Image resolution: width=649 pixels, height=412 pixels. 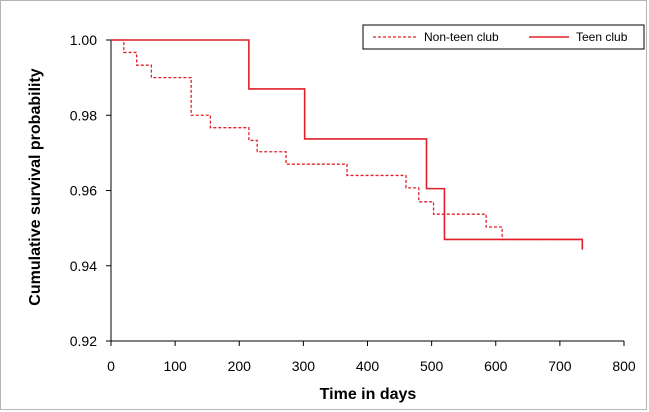 I want to click on x-tick-label: 200, so click(x=240, y=366).